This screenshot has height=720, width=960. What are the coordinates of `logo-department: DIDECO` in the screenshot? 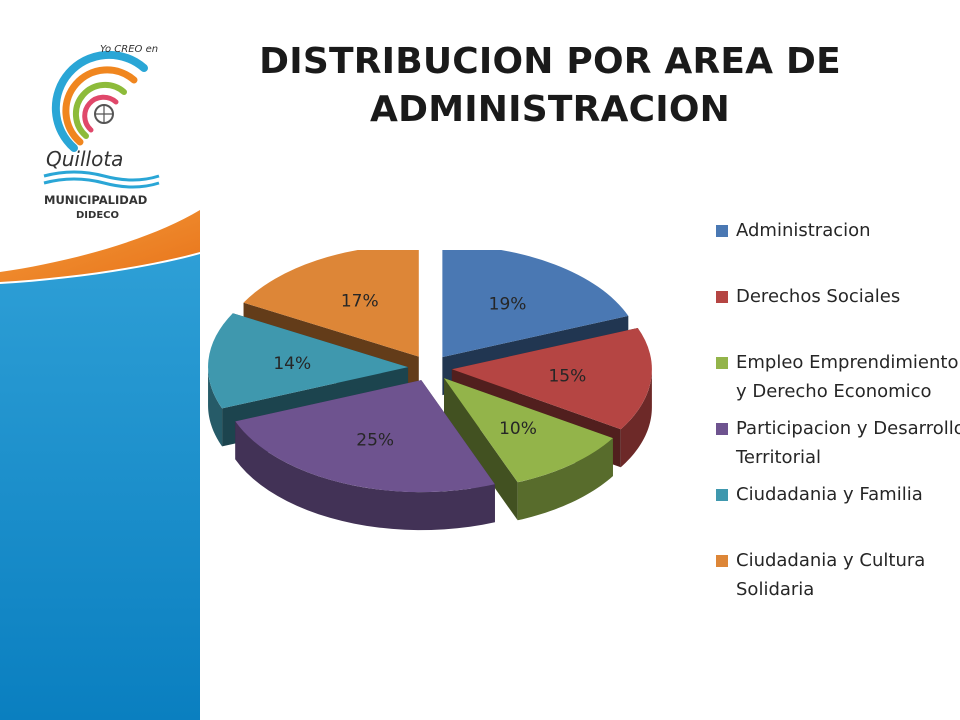 It's located at (97, 215).